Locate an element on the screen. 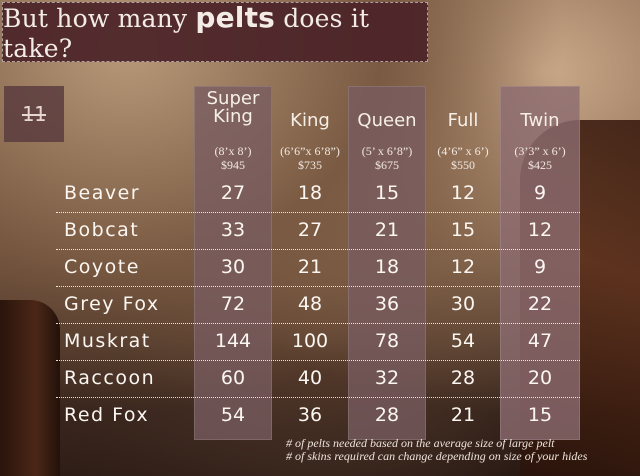 Image resolution: width=640 pixels, height=476 pixels. column-size-full: (4’6” x 6’) $550 is located at coordinates (463, 158).